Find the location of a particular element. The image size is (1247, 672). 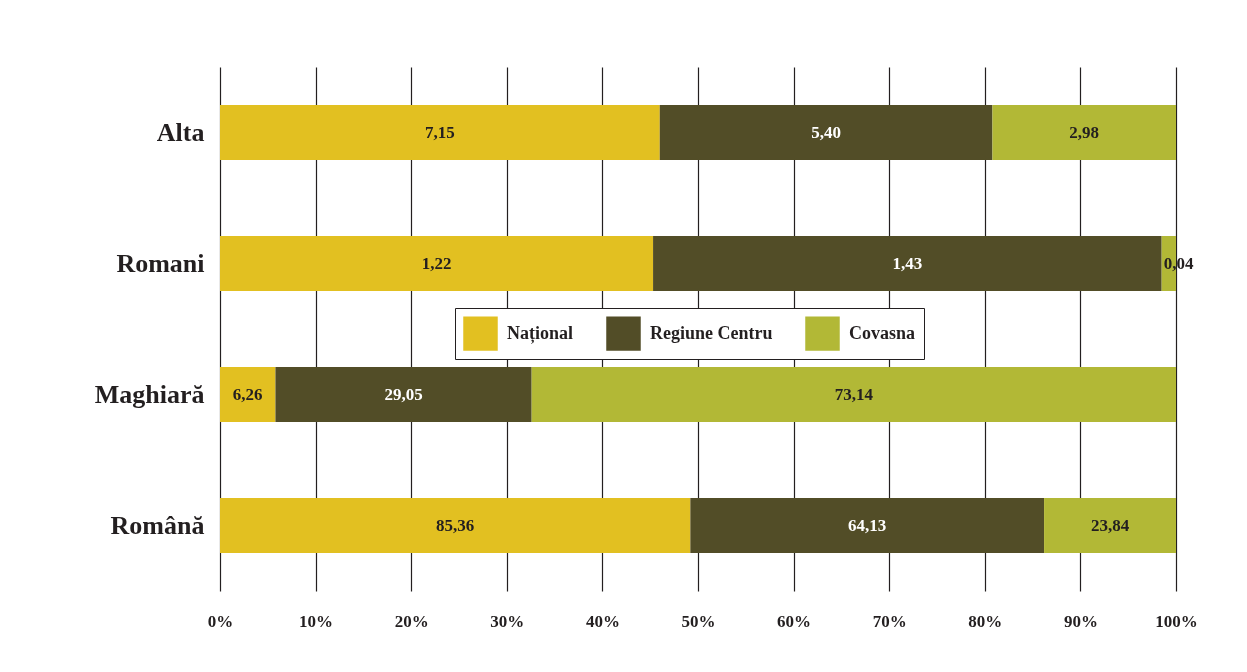

x-tick-label: 90% is located at coordinates (1080, 621).